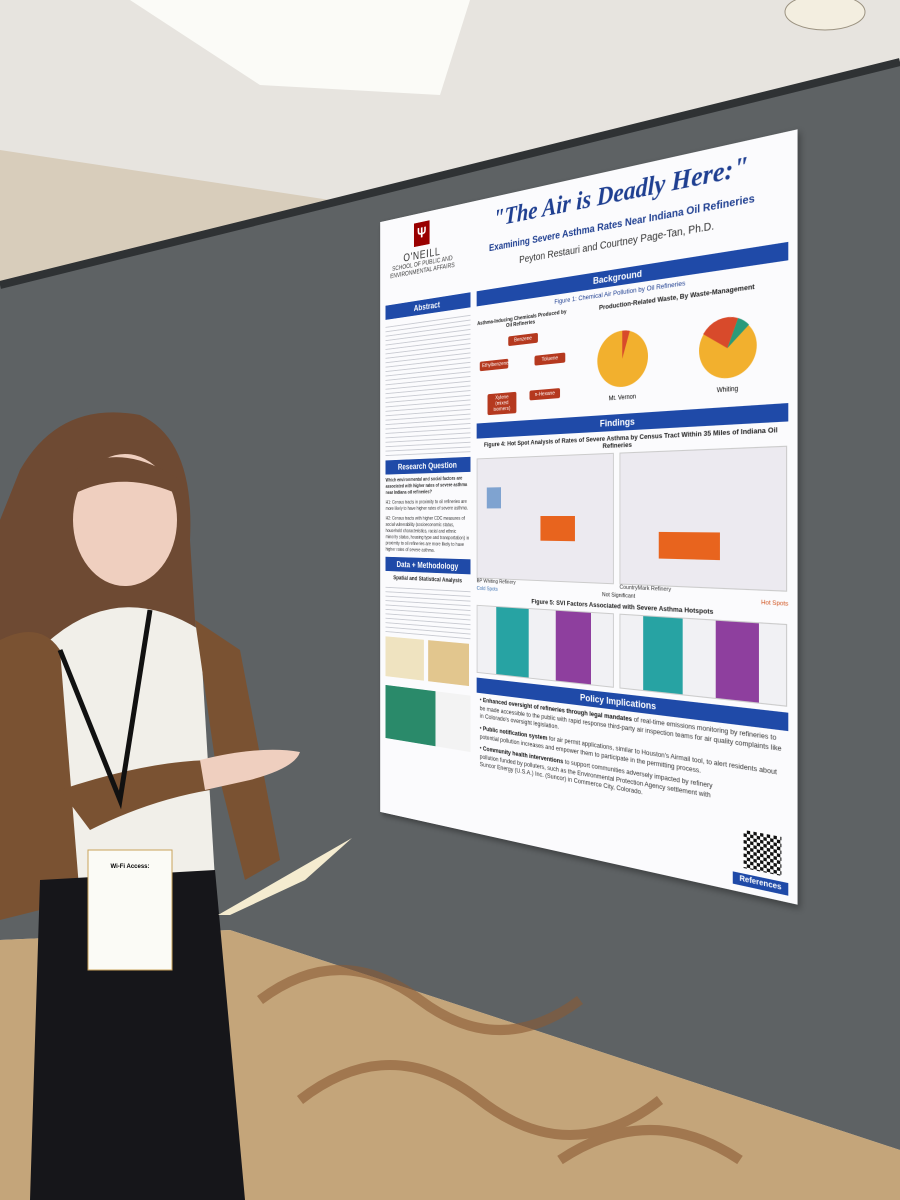 This screenshot has height=1200, width=900. Describe the element at coordinates (545, 394) in the screenshot. I see `chemical: n-Hexane` at that location.